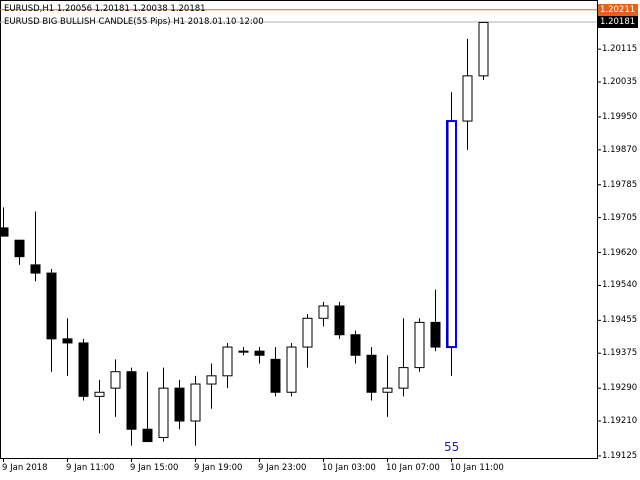 The image size is (640, 480). I want to click on bid-price-tag: 1.20181, so click(618, 22).